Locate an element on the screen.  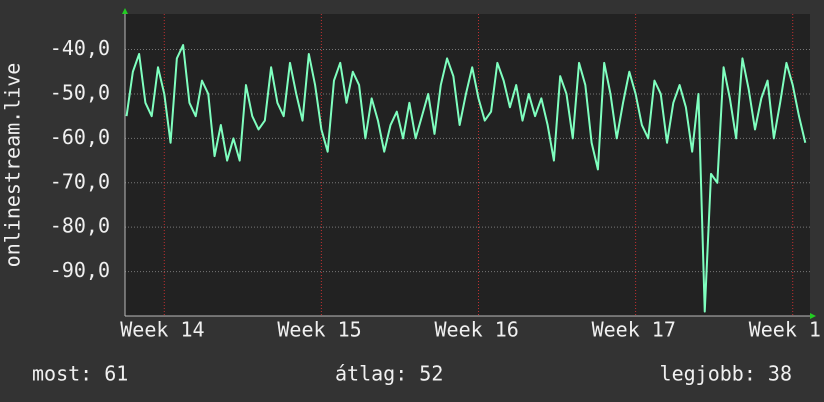
y-tick-label: -80,0 is located at coordinates (80, 226).